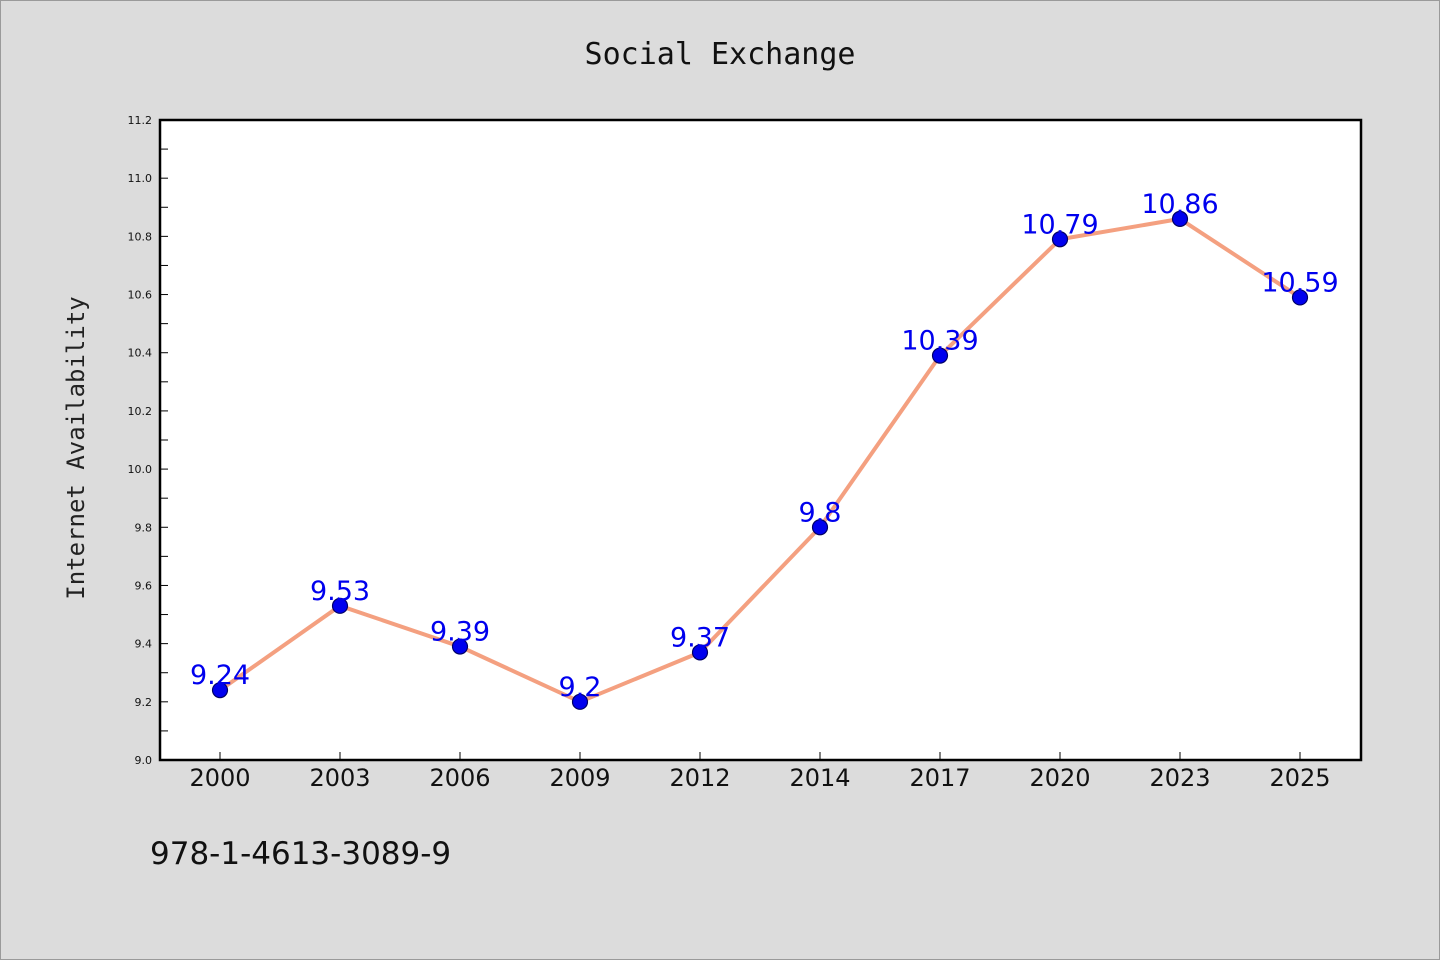 Image resolution: width=1440 pixels, height=960 pixels. Describe the element at coordinates (144, 527) in the screenshot. I see `y-tick-label: 9.8` at that location.